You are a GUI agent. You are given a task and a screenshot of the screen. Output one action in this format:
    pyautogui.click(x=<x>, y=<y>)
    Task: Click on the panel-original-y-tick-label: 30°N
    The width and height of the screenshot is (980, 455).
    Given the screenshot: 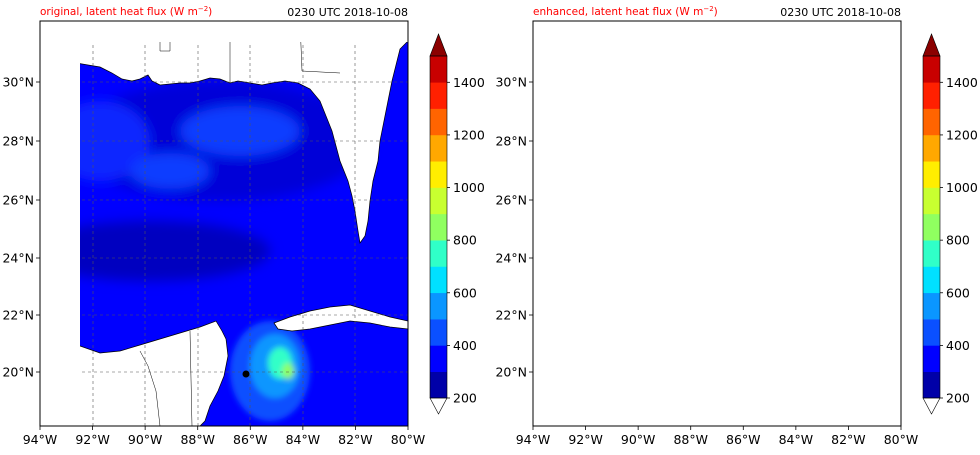 What is the action you would take?
    pyautogui.click(x=18, y=82)
    